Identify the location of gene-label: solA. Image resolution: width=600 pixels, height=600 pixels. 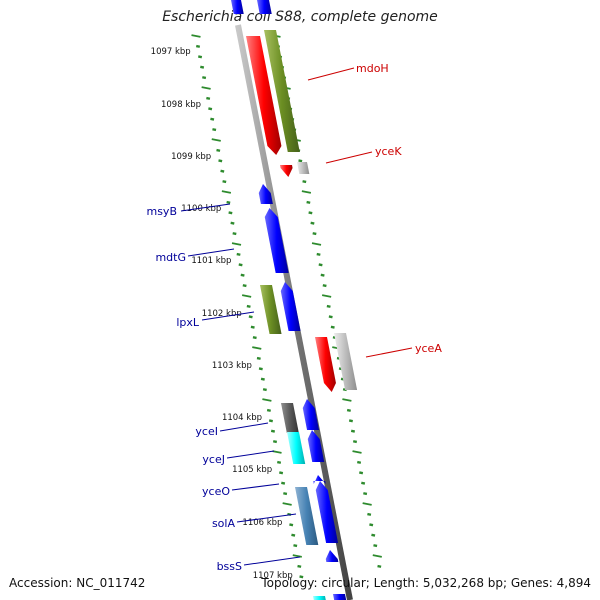
(224, 523).